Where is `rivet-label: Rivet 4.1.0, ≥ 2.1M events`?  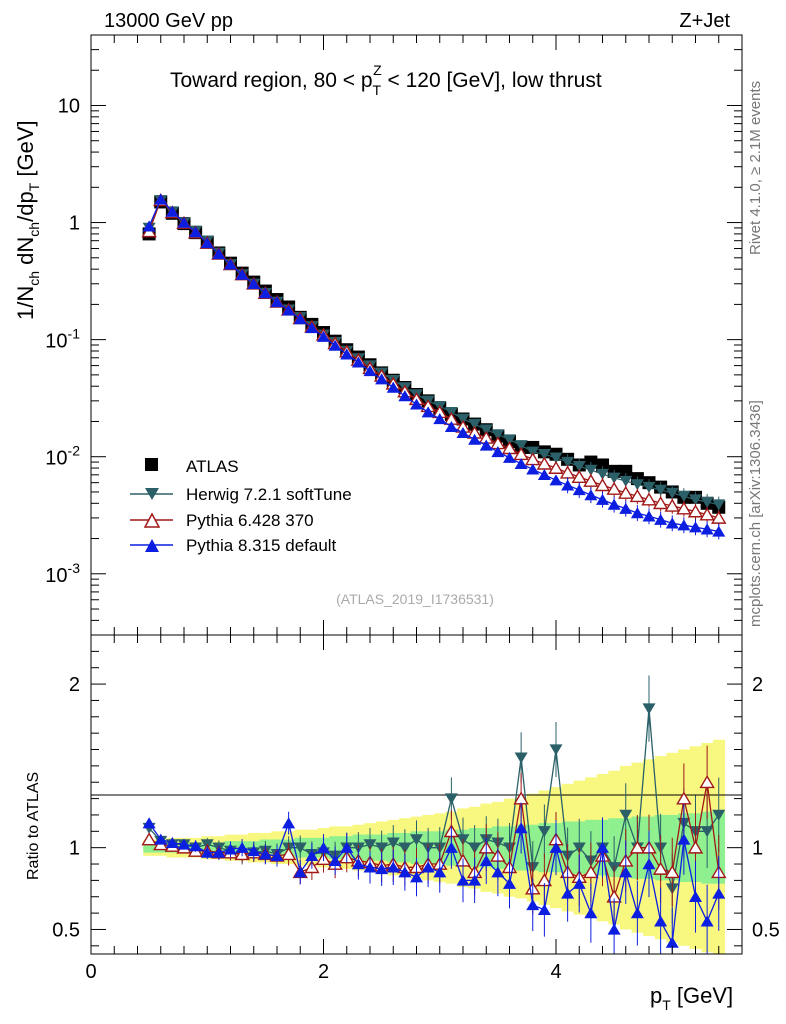 rivet-label: Rivet 4.1.0, ≥ 2.1M events is located at coordinates (755, 168).